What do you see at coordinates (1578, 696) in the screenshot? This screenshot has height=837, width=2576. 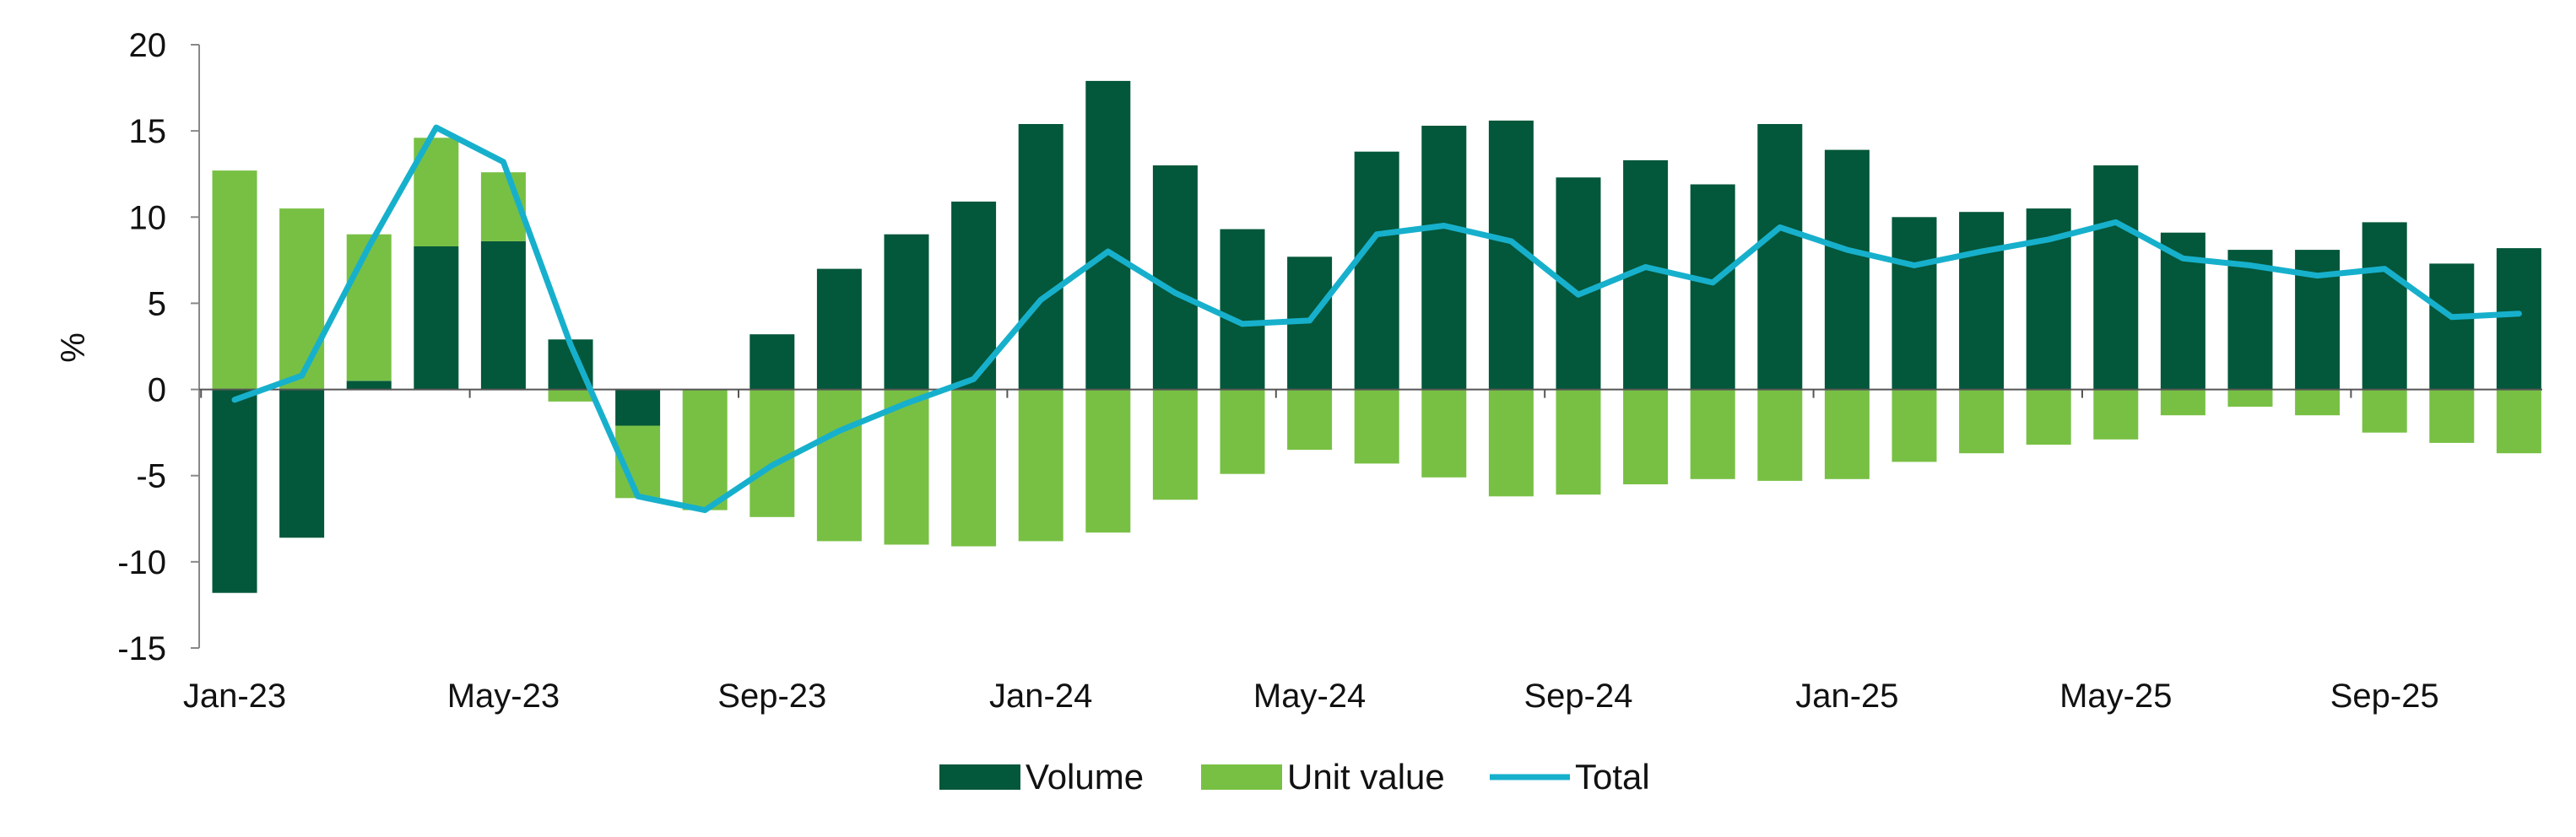 I see `x-tick-label: Sep-24` at bounding box center [1578, 696].